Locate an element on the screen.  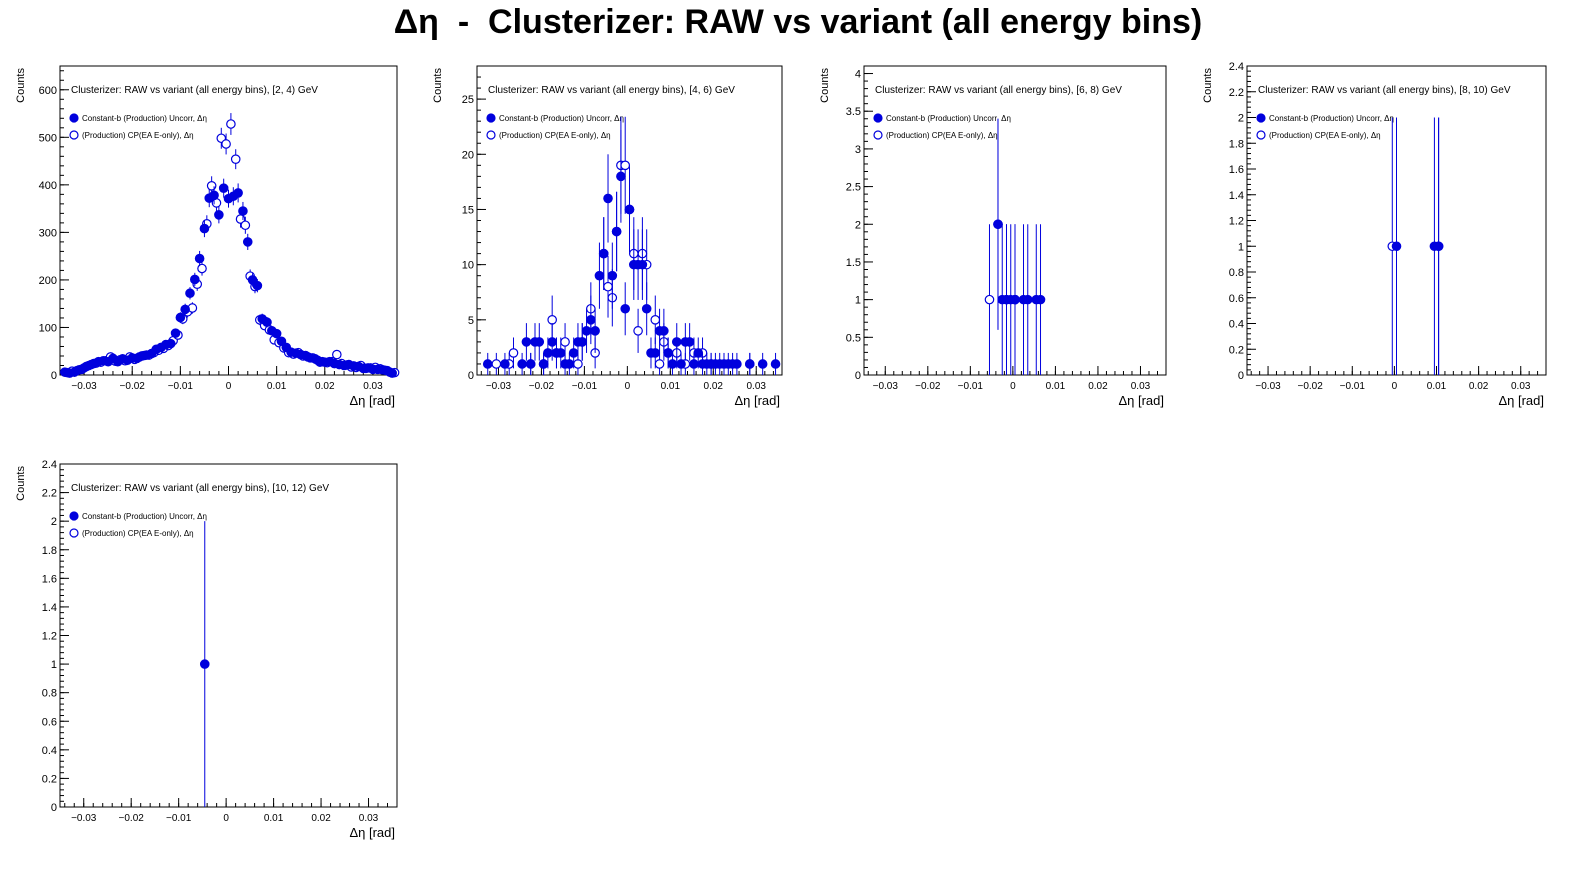
y-tick-label: 0.5 is located at coordinates (853, 338).